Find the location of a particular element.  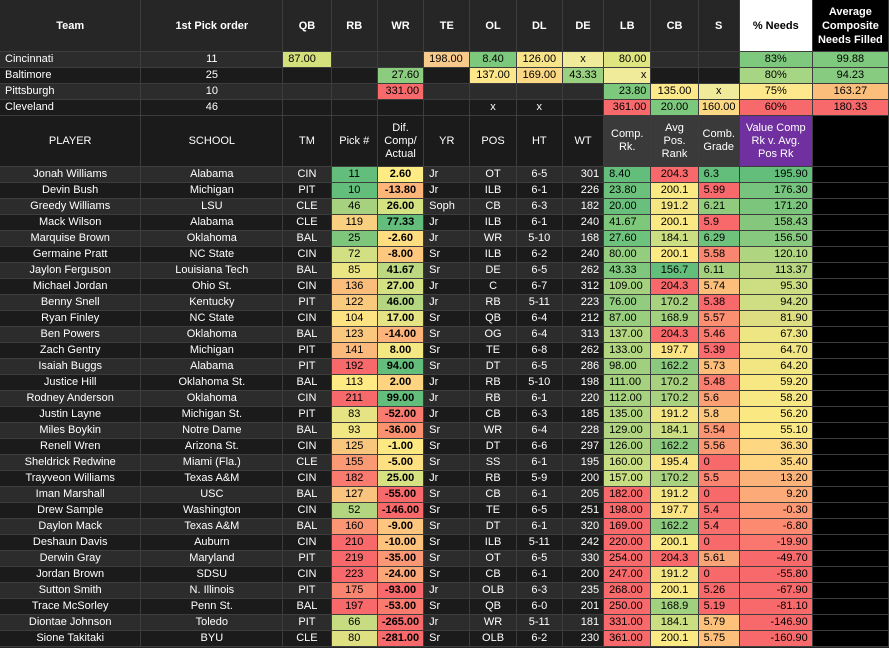

player-cell: 223 is located at coordinates (583, 302).